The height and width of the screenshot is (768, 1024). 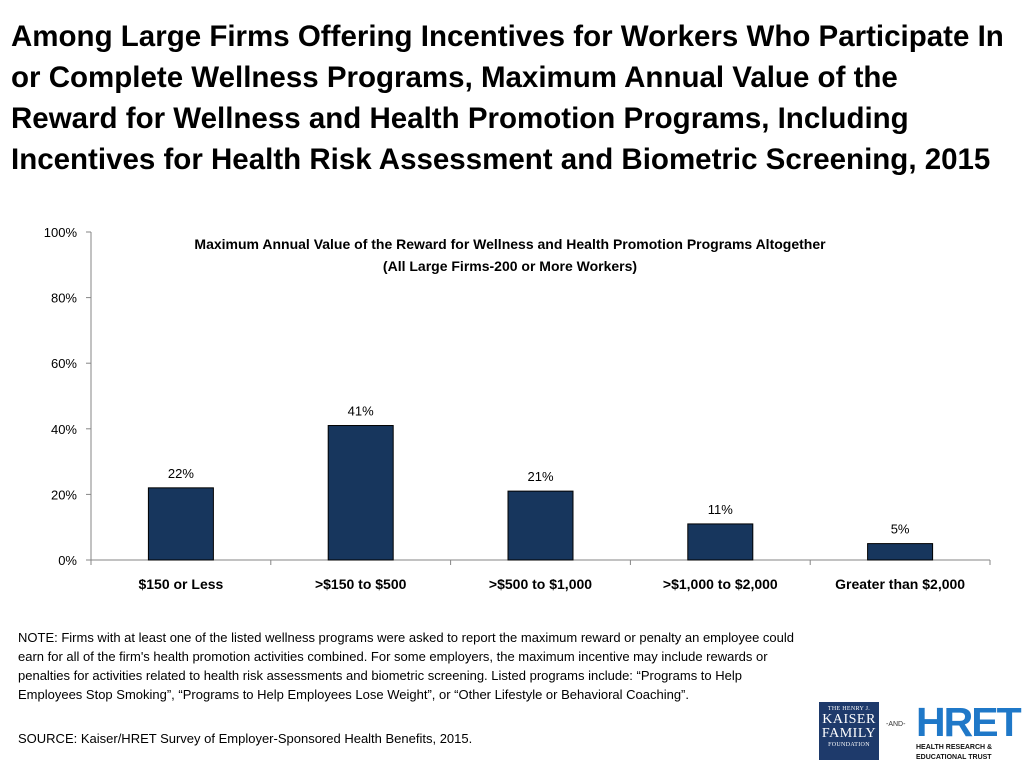 What do you see at coordinates (181, 473) in the screenshot?
I see `data-label: 22%` at bounding box center [181, 473].